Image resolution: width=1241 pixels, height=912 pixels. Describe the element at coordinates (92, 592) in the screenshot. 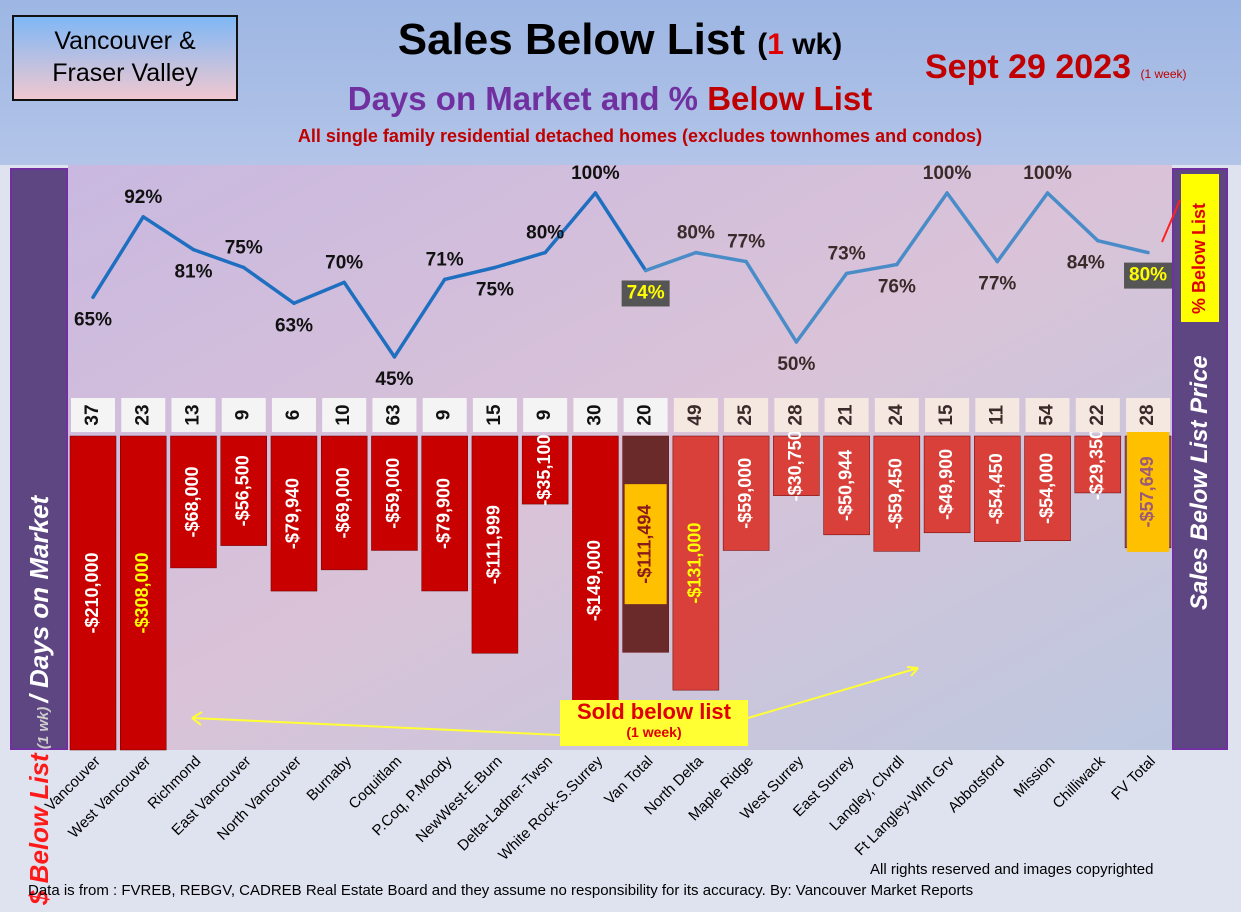

I see `bar-value-label: -$210,000` at that location.